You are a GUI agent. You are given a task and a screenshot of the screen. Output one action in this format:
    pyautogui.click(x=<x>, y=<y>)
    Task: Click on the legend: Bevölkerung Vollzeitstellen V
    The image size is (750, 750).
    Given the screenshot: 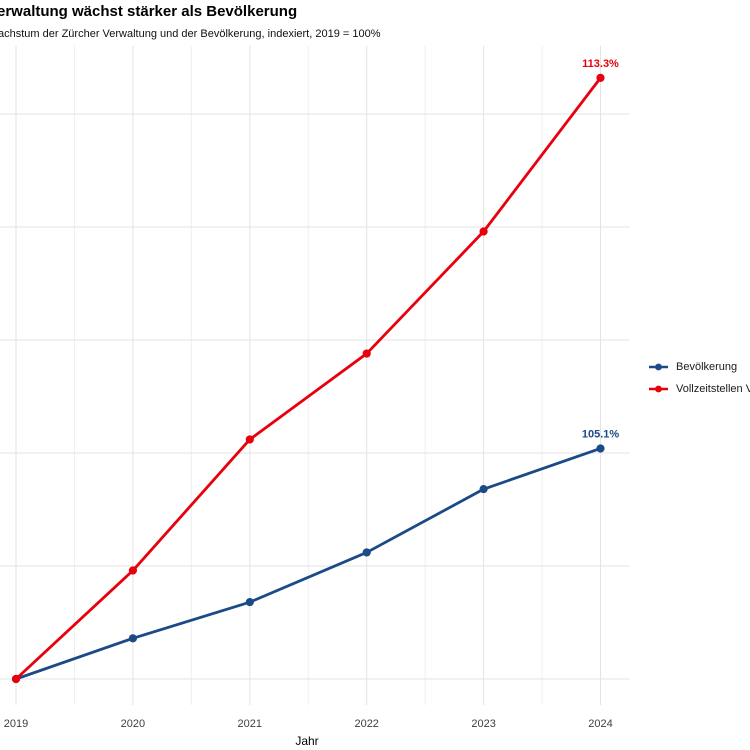 What is the action you would take?
    pyautogui.click(x=699, y=378)
    